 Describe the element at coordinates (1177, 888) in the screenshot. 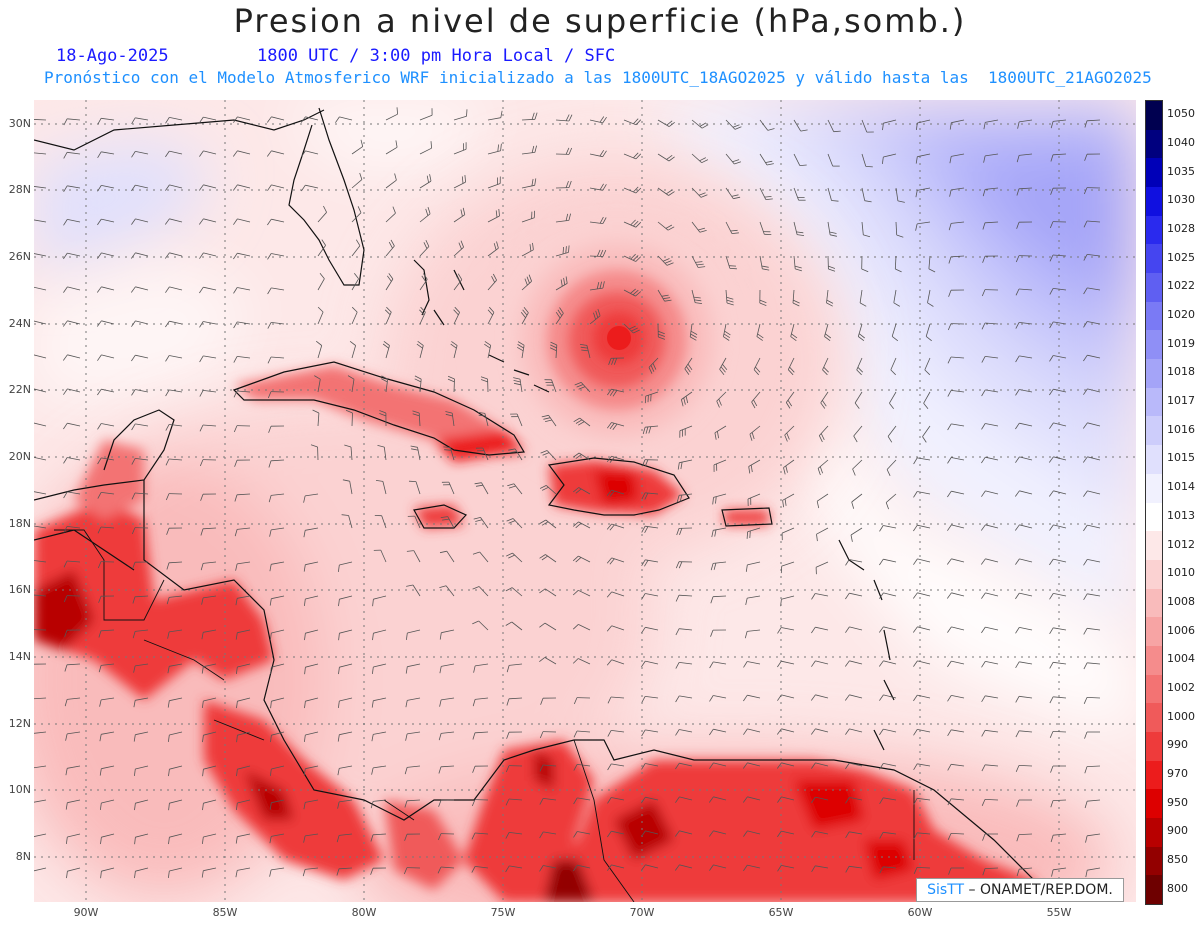

I see `legend-label: 800` at that location.